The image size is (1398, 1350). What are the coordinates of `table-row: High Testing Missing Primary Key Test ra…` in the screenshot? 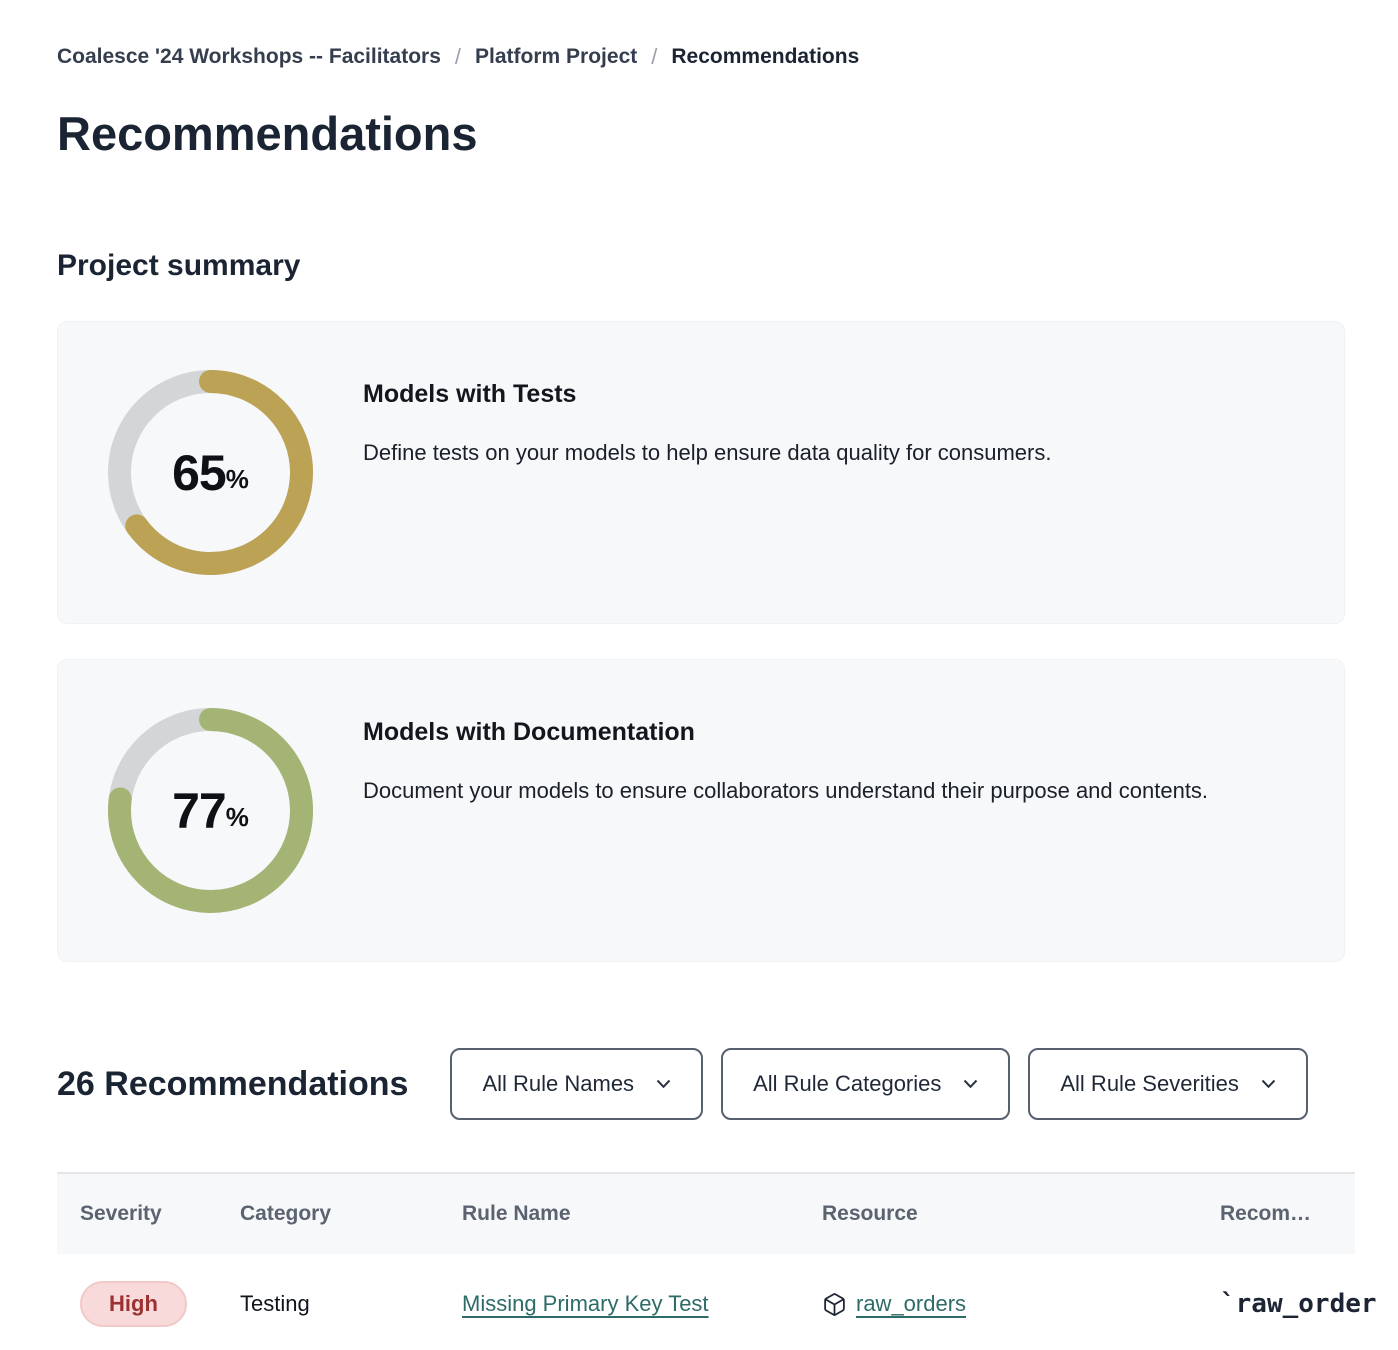 It's located at (717, 1302).